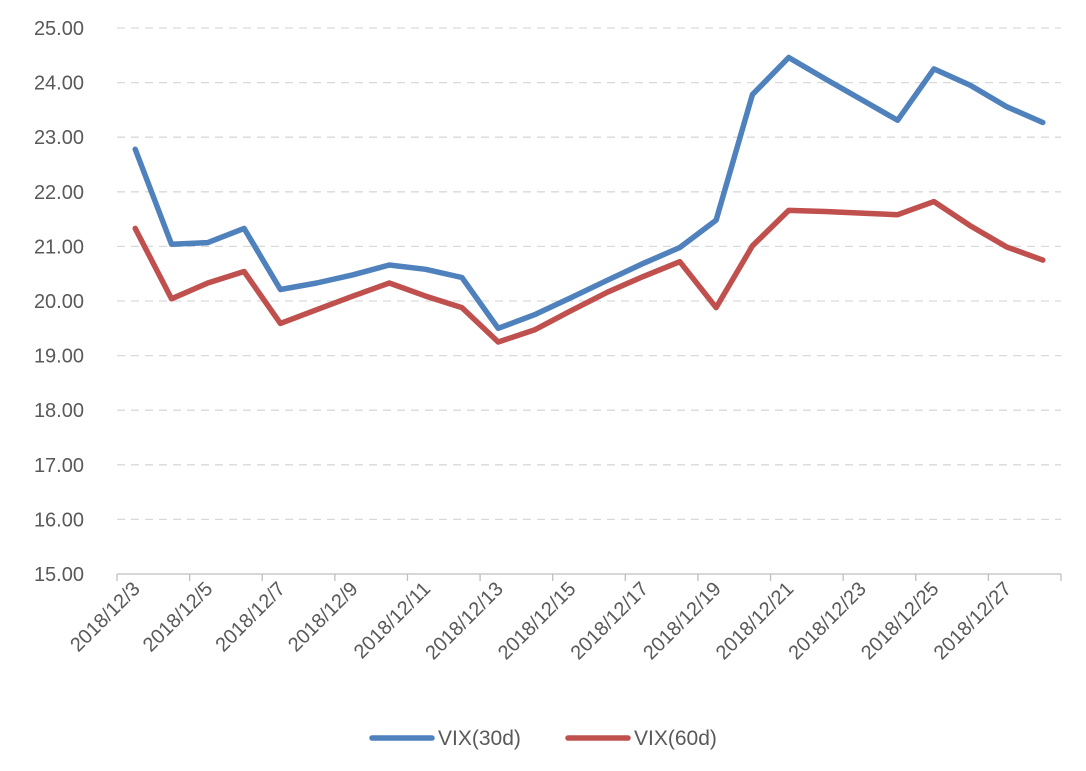 Image resolution: width=1086 pixels, height=771 pixels. What do you see at coordinates (479, 738) in the screenshot?
I see `legend-label: VIX(30d)` at bounding box center [479, 738].